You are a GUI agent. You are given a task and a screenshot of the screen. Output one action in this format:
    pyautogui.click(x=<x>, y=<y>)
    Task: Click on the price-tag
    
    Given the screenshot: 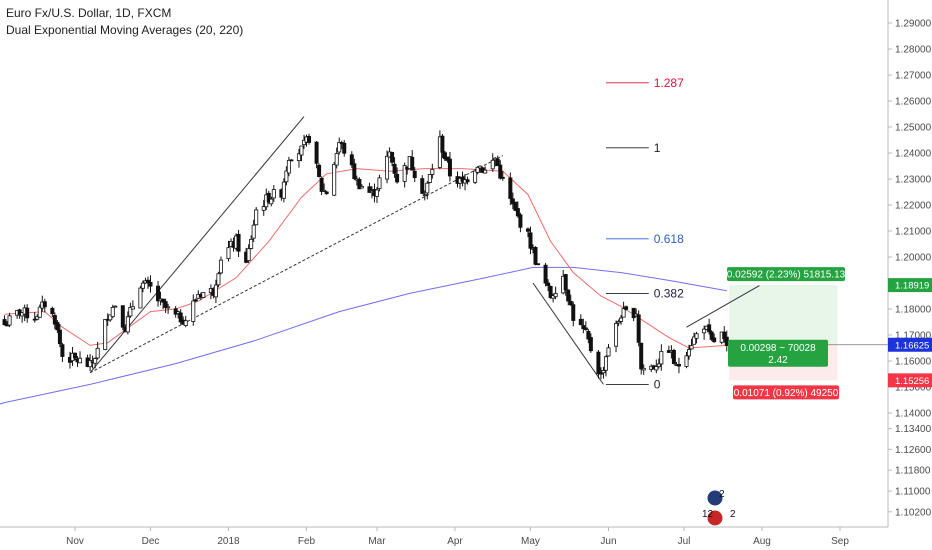 What is the action you would take?
    pyautogui.click(x=910, y=380)
    